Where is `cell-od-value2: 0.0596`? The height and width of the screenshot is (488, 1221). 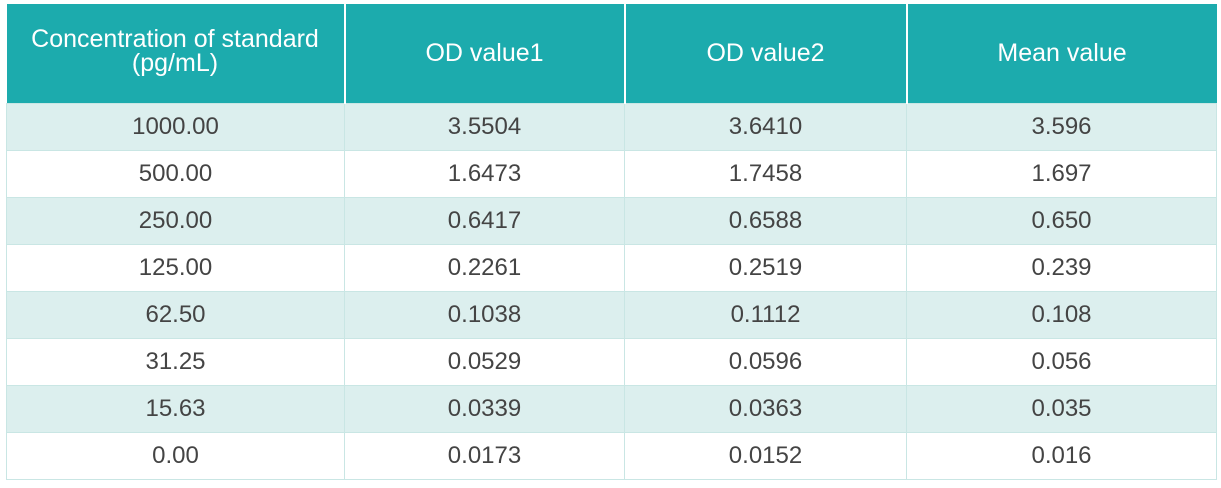
cell-od-value2: 0.0596 is located at coordinates (765, 362).